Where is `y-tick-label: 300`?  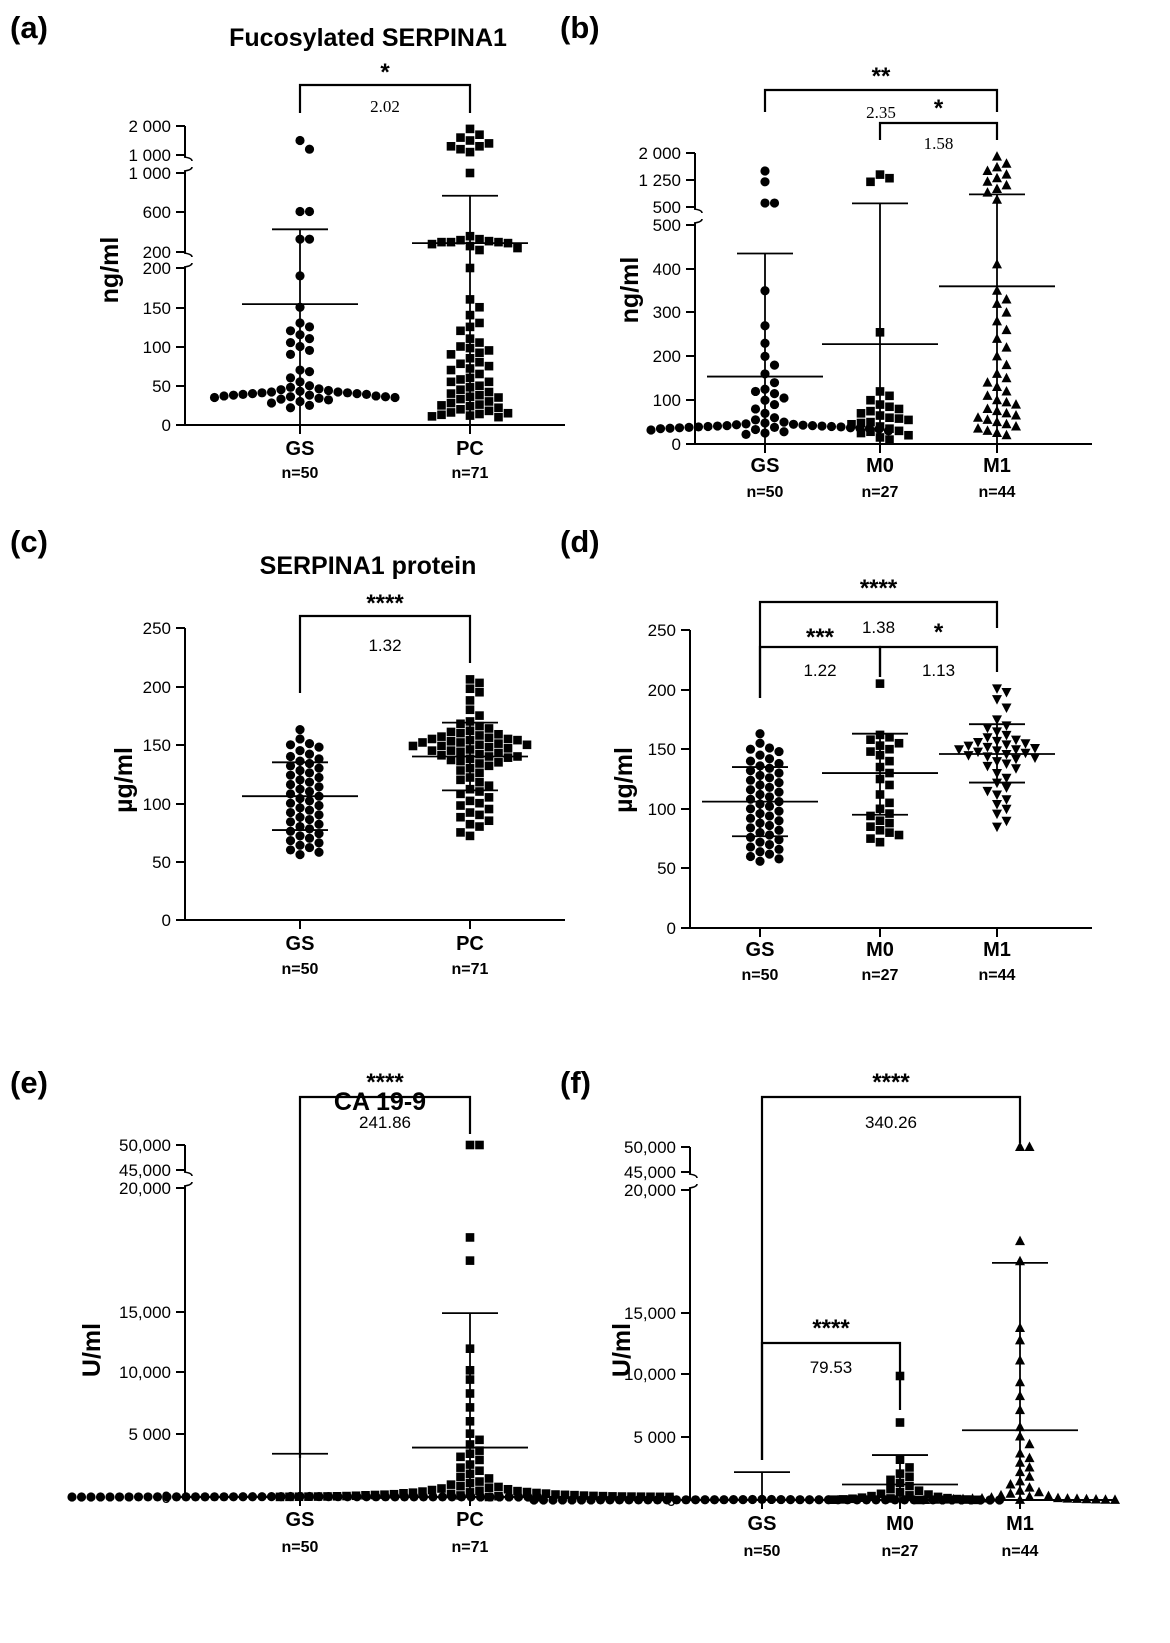 y-tick-label: 300 is located at coordinates (667, 312).